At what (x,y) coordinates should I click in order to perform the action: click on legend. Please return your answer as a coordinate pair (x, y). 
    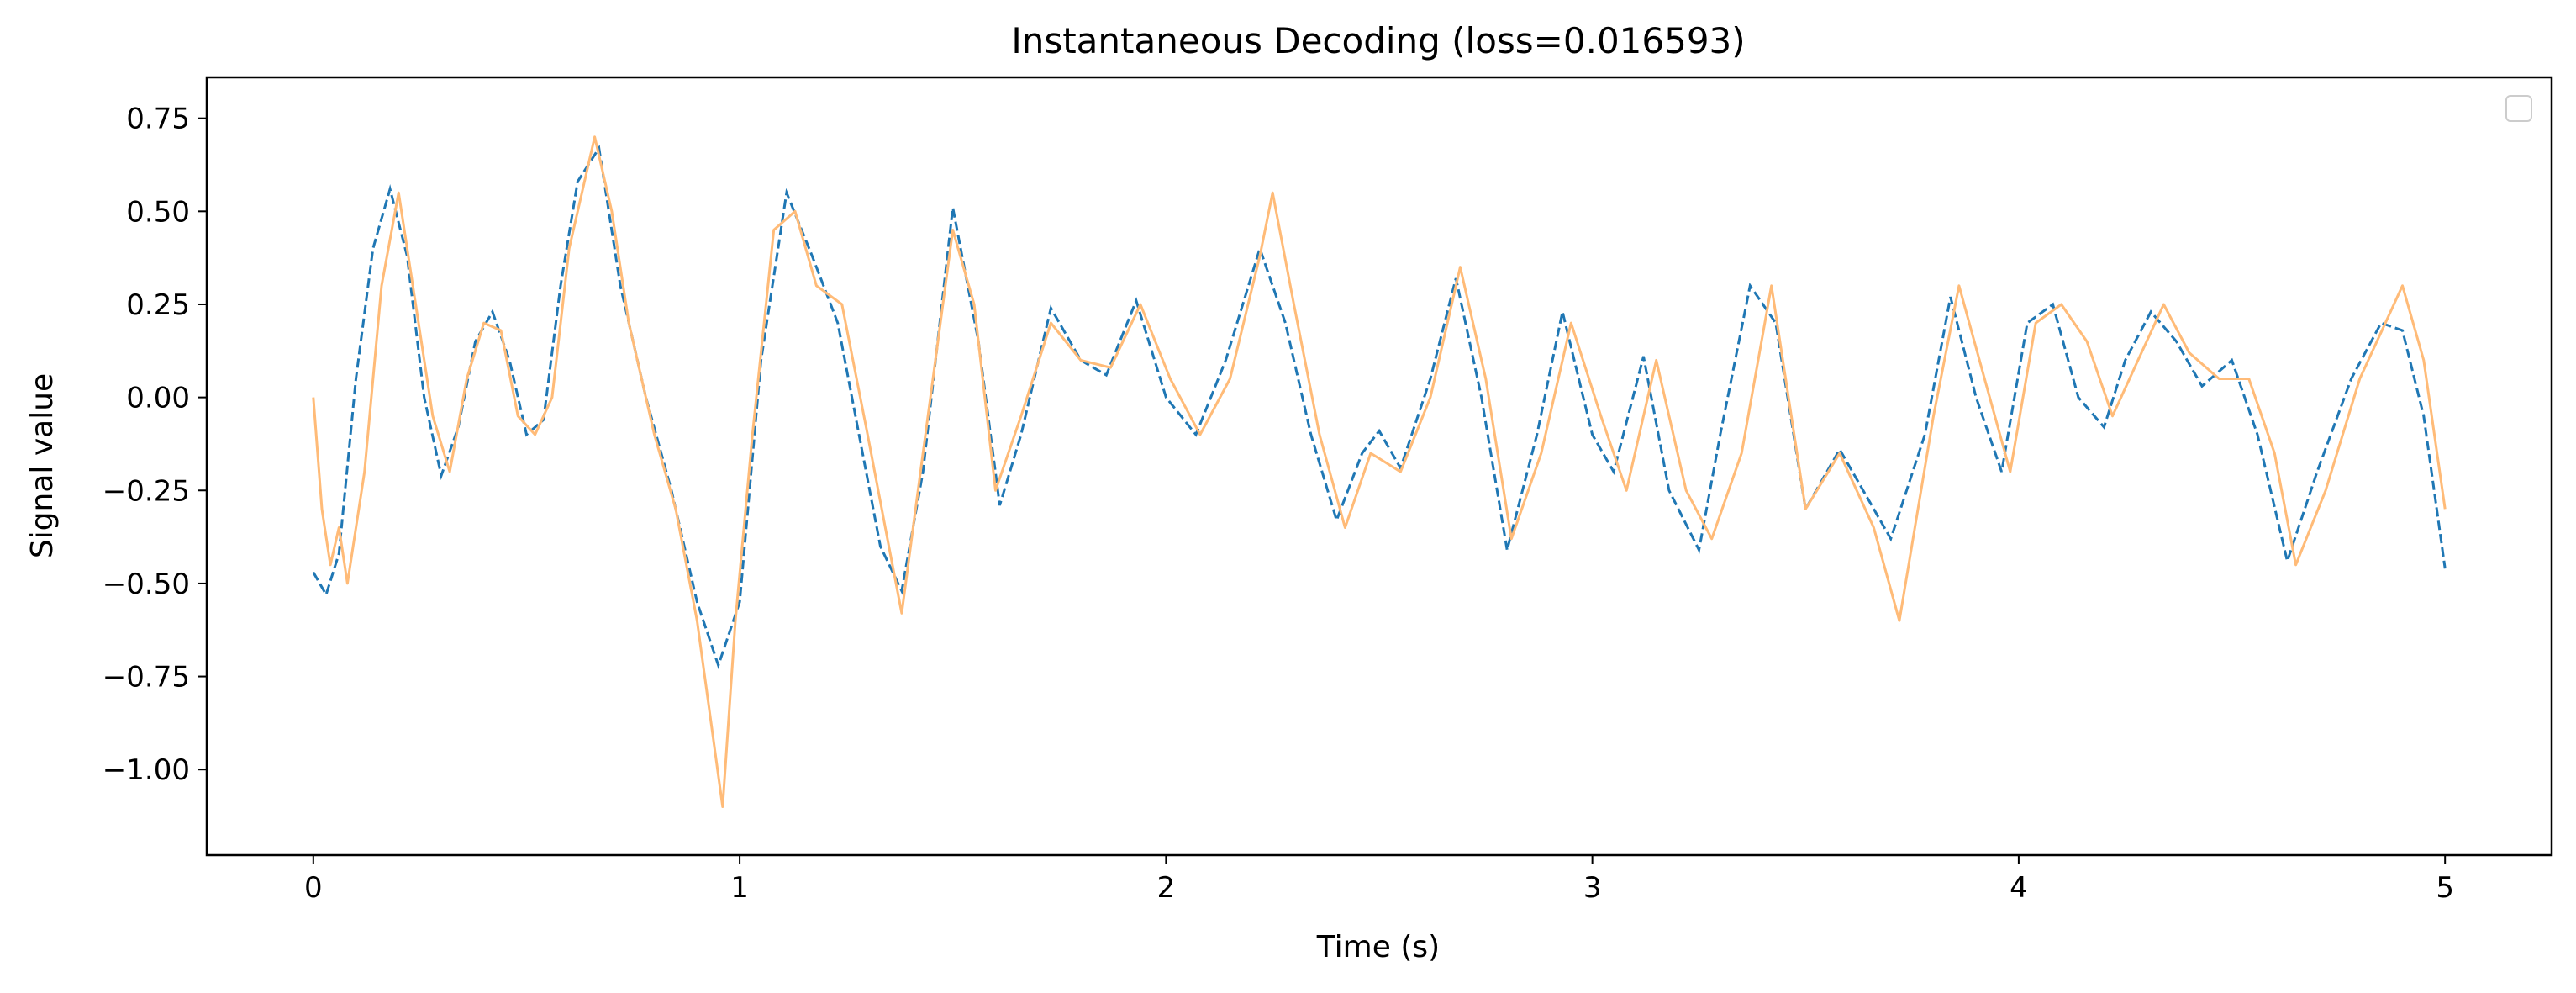
    Looking at the image, I should click on (2518, 108).